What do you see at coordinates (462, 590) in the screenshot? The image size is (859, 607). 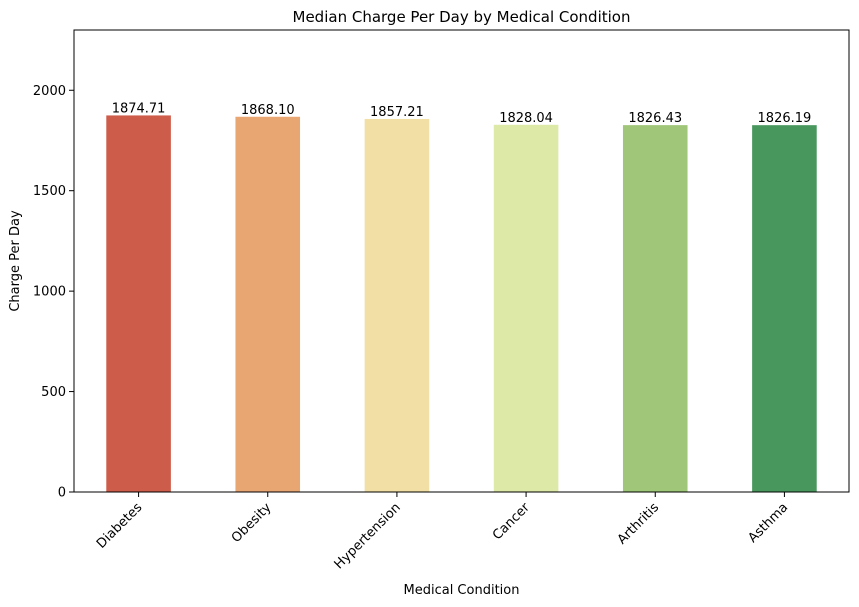 I see `x-axis-label: Medical Condition` at bounding box center [462, 590].